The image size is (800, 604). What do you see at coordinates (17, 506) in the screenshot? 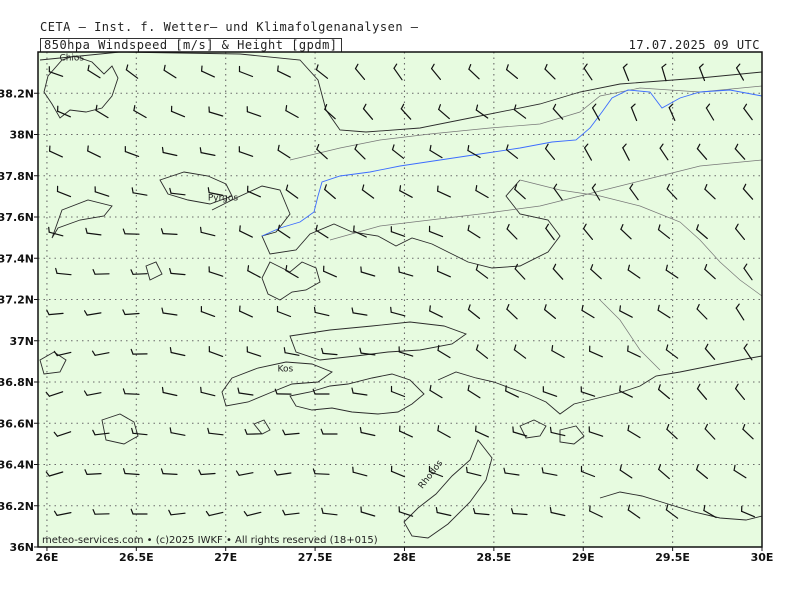
I see `y-tick-label: 36.2N` at bounding box center [17, 506].